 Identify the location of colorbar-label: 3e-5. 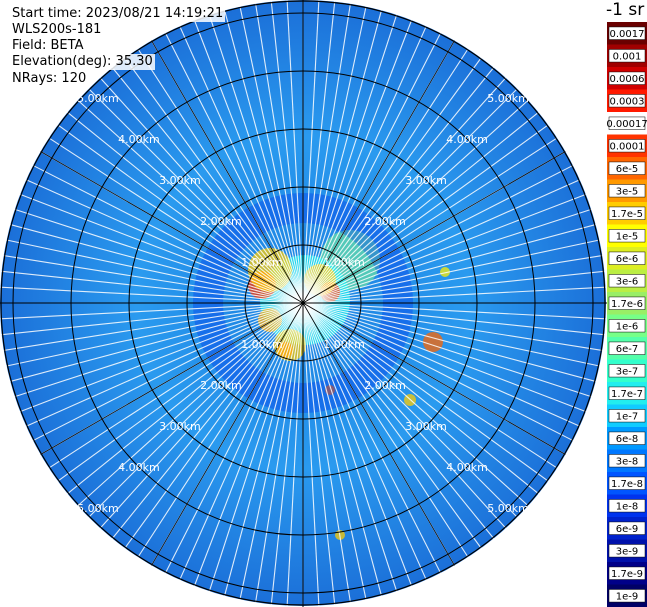
(627, 191).